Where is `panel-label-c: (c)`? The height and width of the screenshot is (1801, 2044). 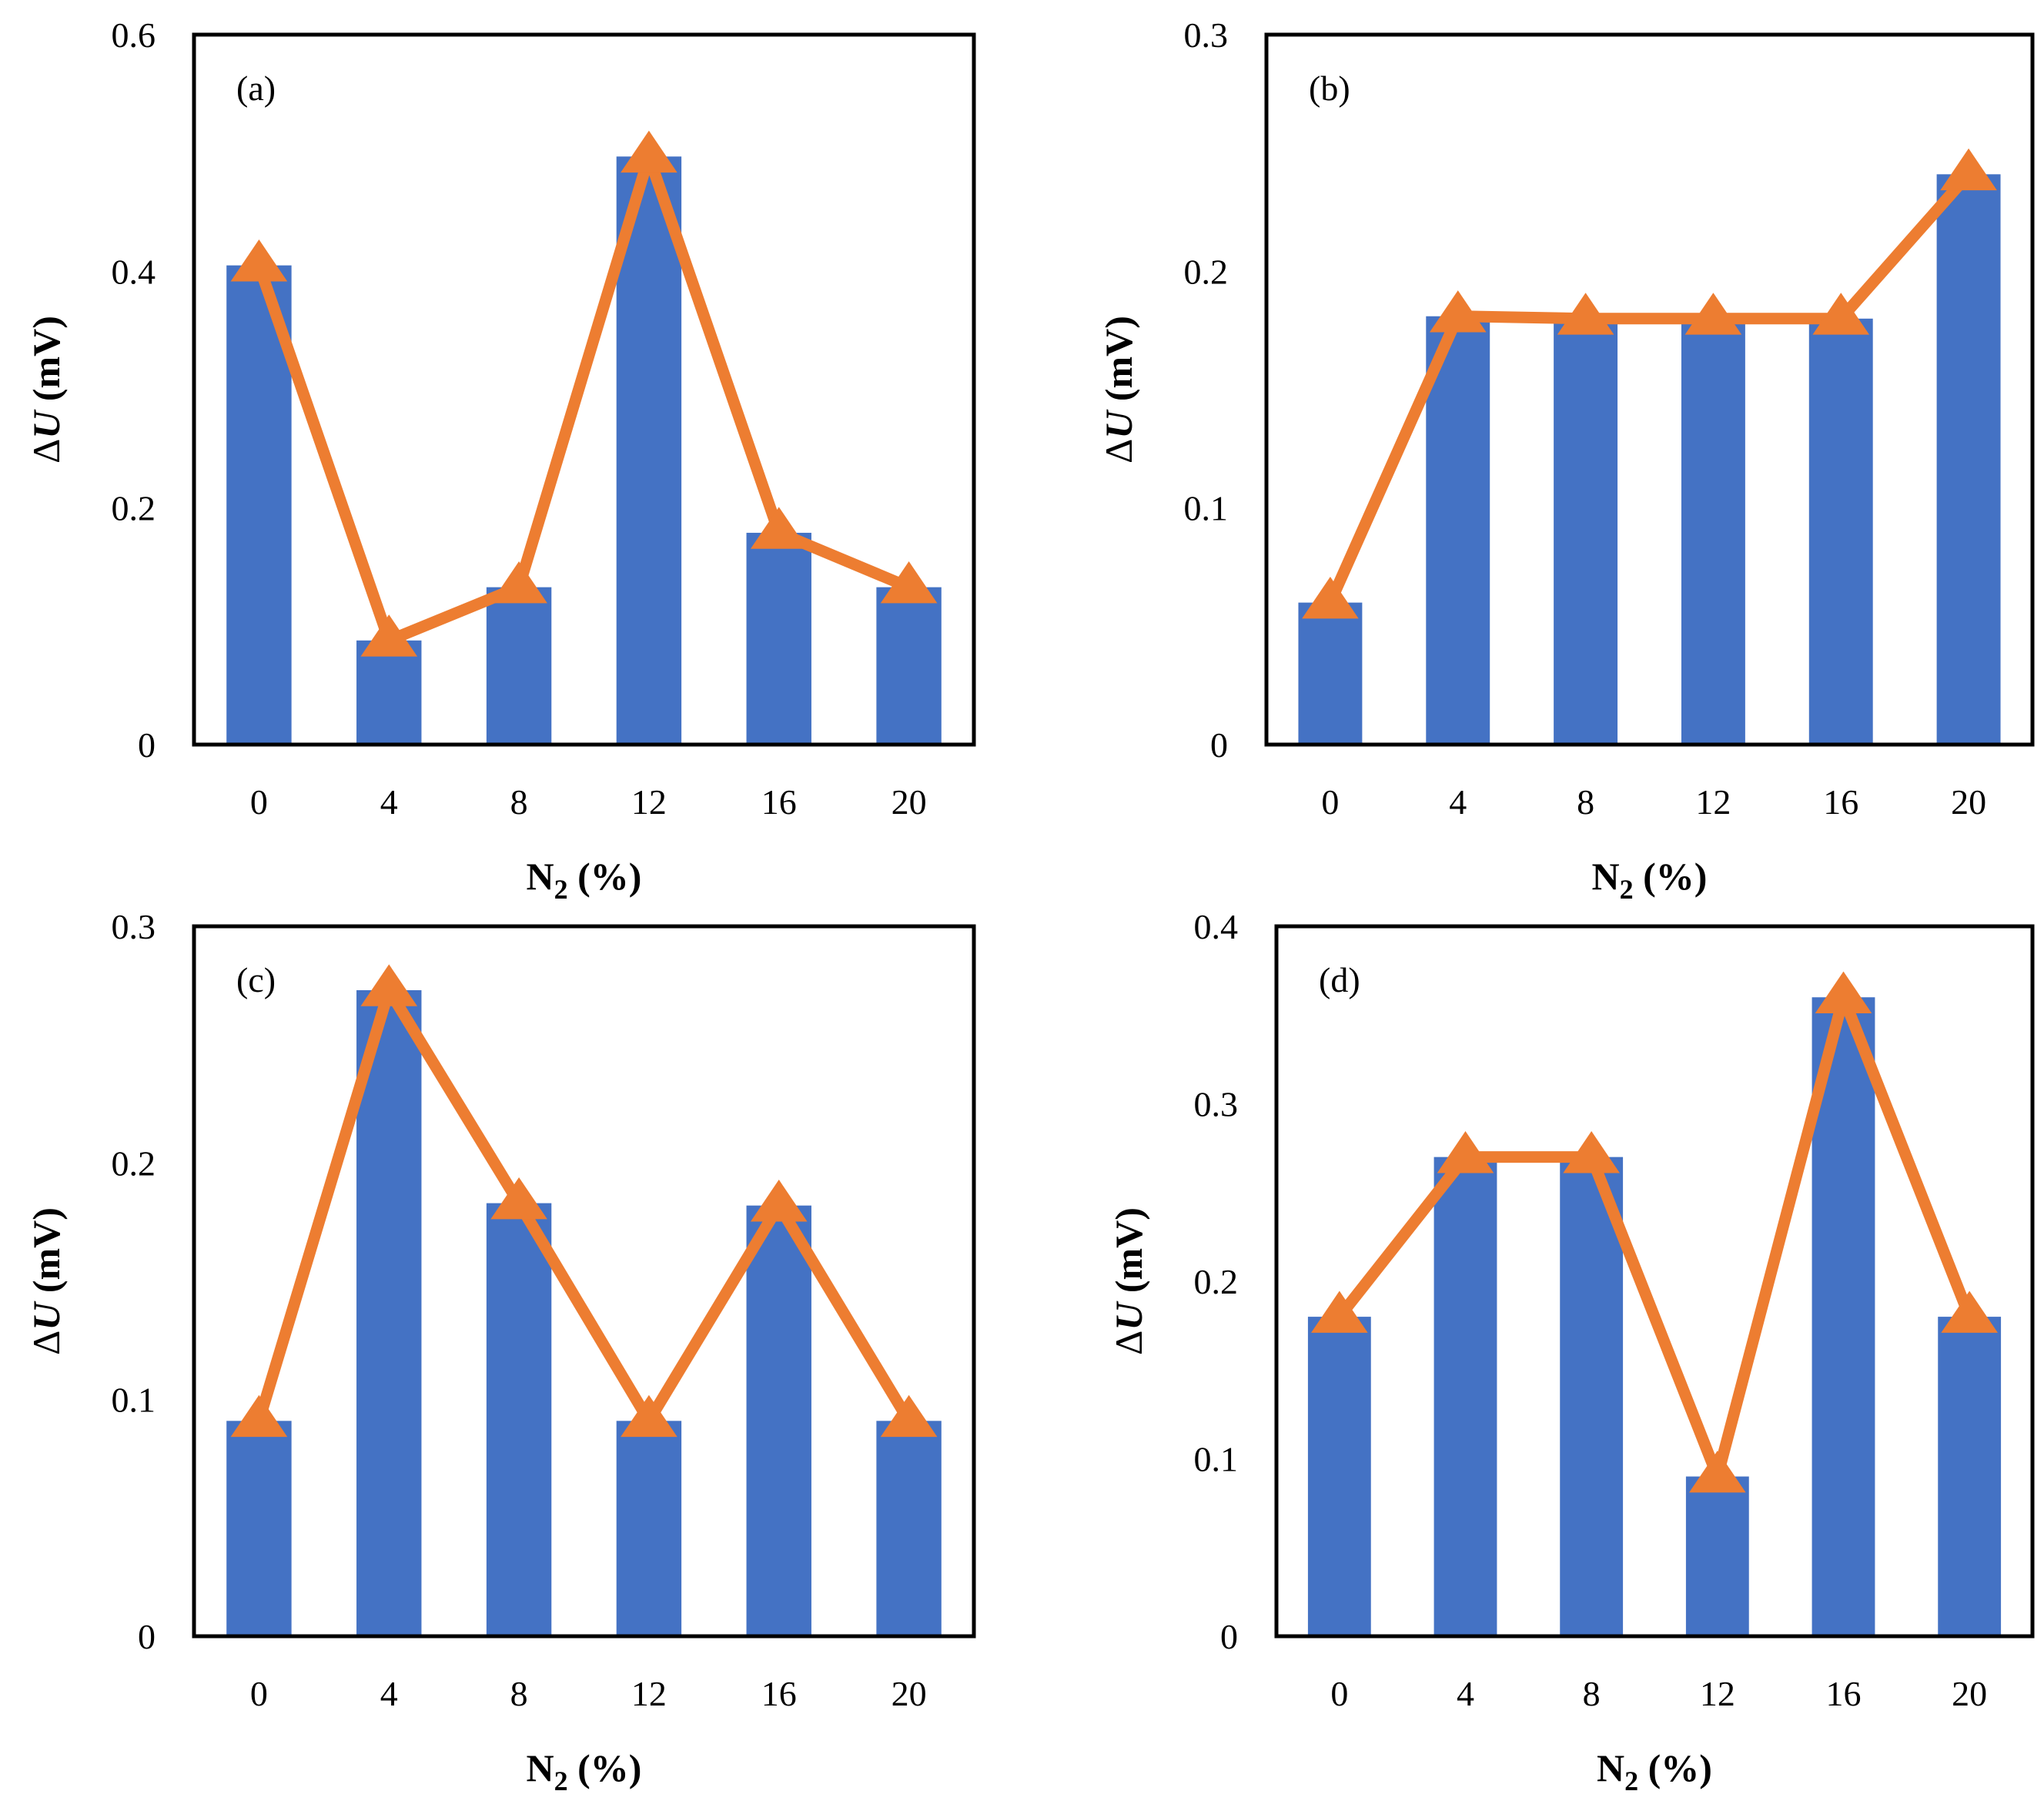
panel-label-c: (c) is located at coordinates (256, 980).